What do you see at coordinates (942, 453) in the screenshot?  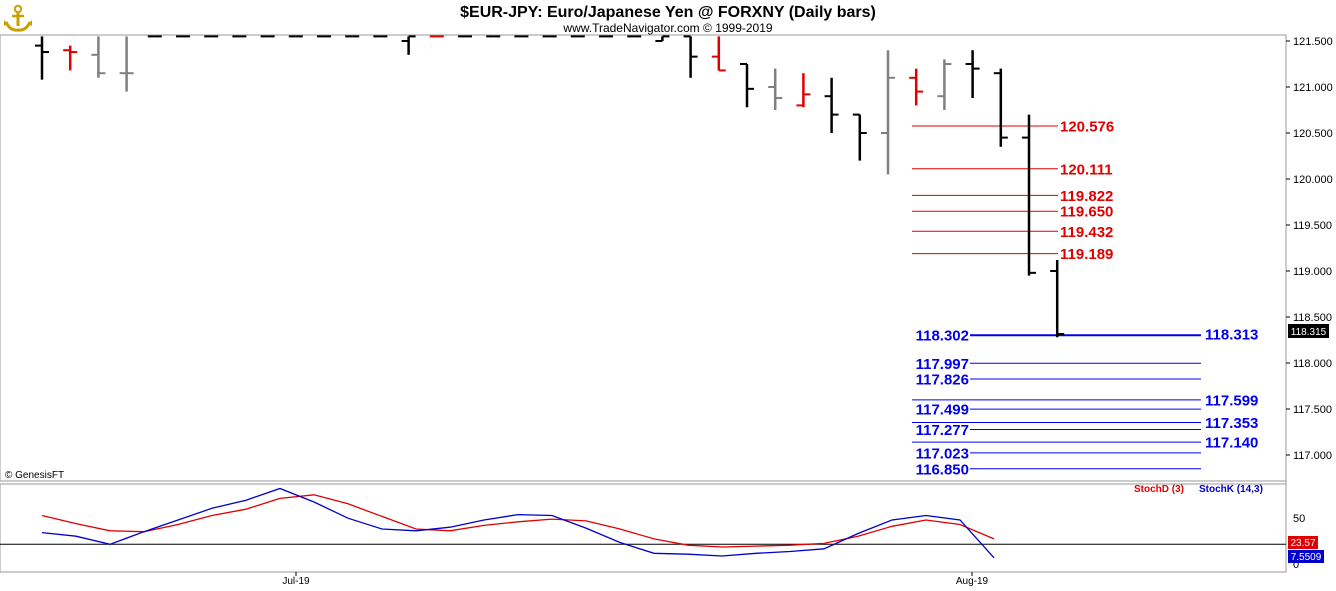 I see `support-label-left: 117.023` at bounding box center [942, 453].